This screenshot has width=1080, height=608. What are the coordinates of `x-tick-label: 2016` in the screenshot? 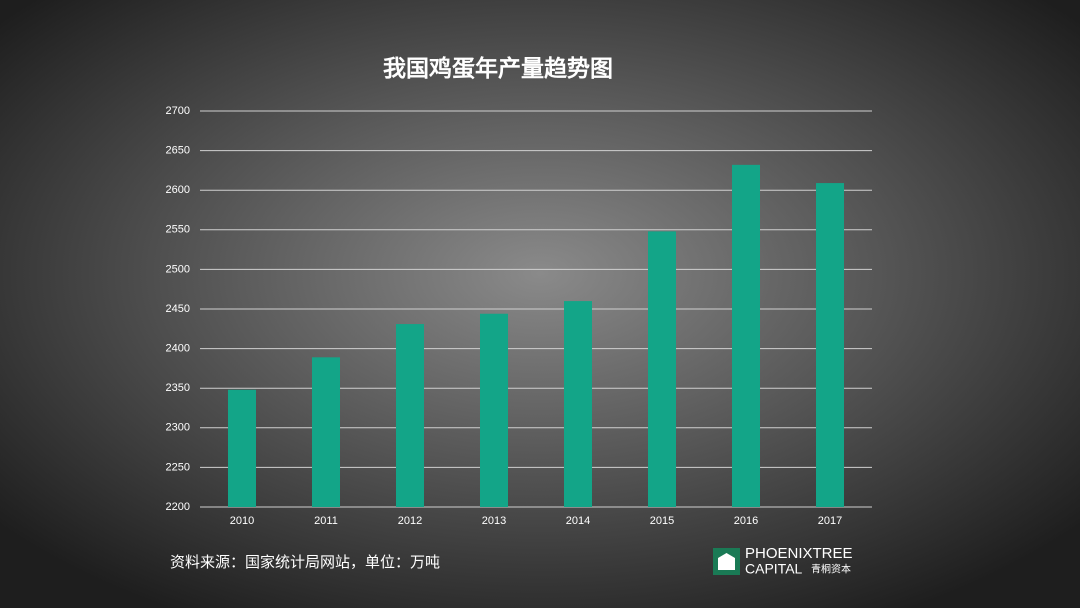 It's located at (746, 521).